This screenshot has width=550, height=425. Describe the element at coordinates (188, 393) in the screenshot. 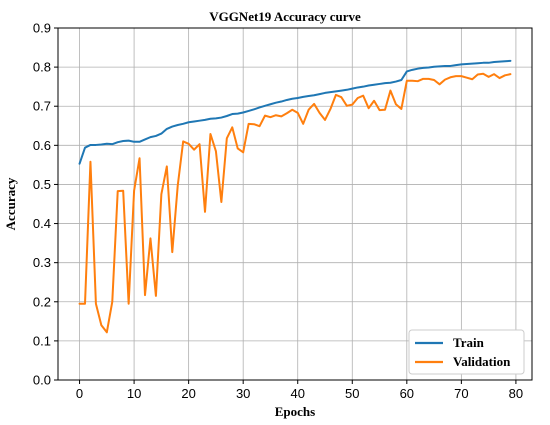

I see `x-tick-label: 20` at that location.